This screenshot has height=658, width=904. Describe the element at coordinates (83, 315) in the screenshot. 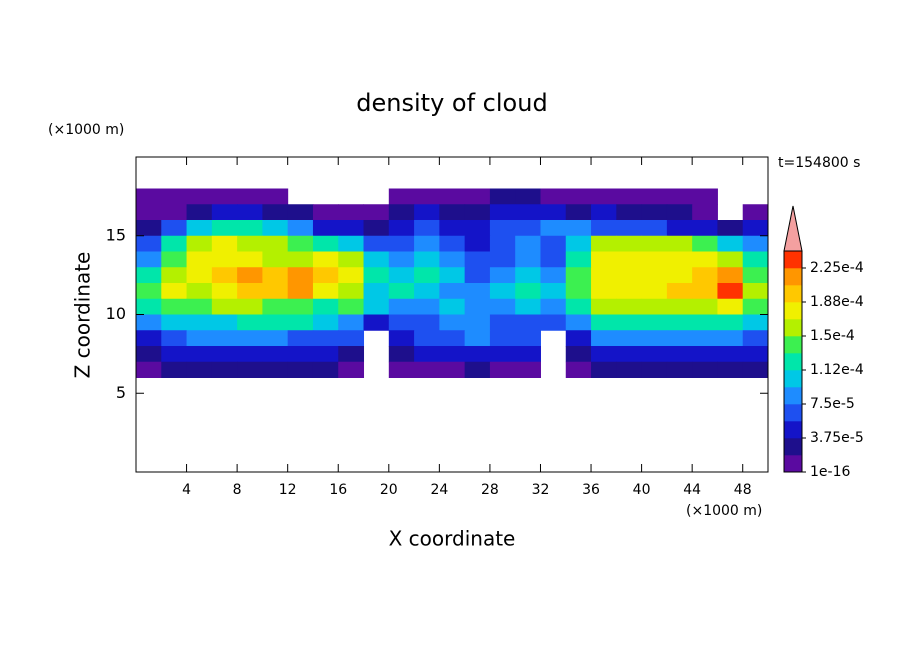

I see `y-axis-label: Z coordinate` at that location.